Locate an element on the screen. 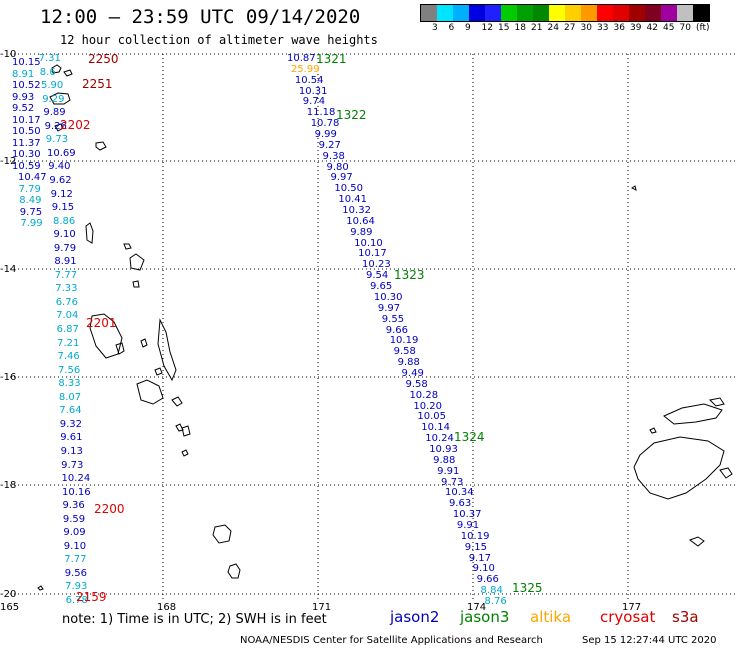 The width and height of the screenshot is (740, 650). lon-label: 165 is located at coordinates (10, 607).